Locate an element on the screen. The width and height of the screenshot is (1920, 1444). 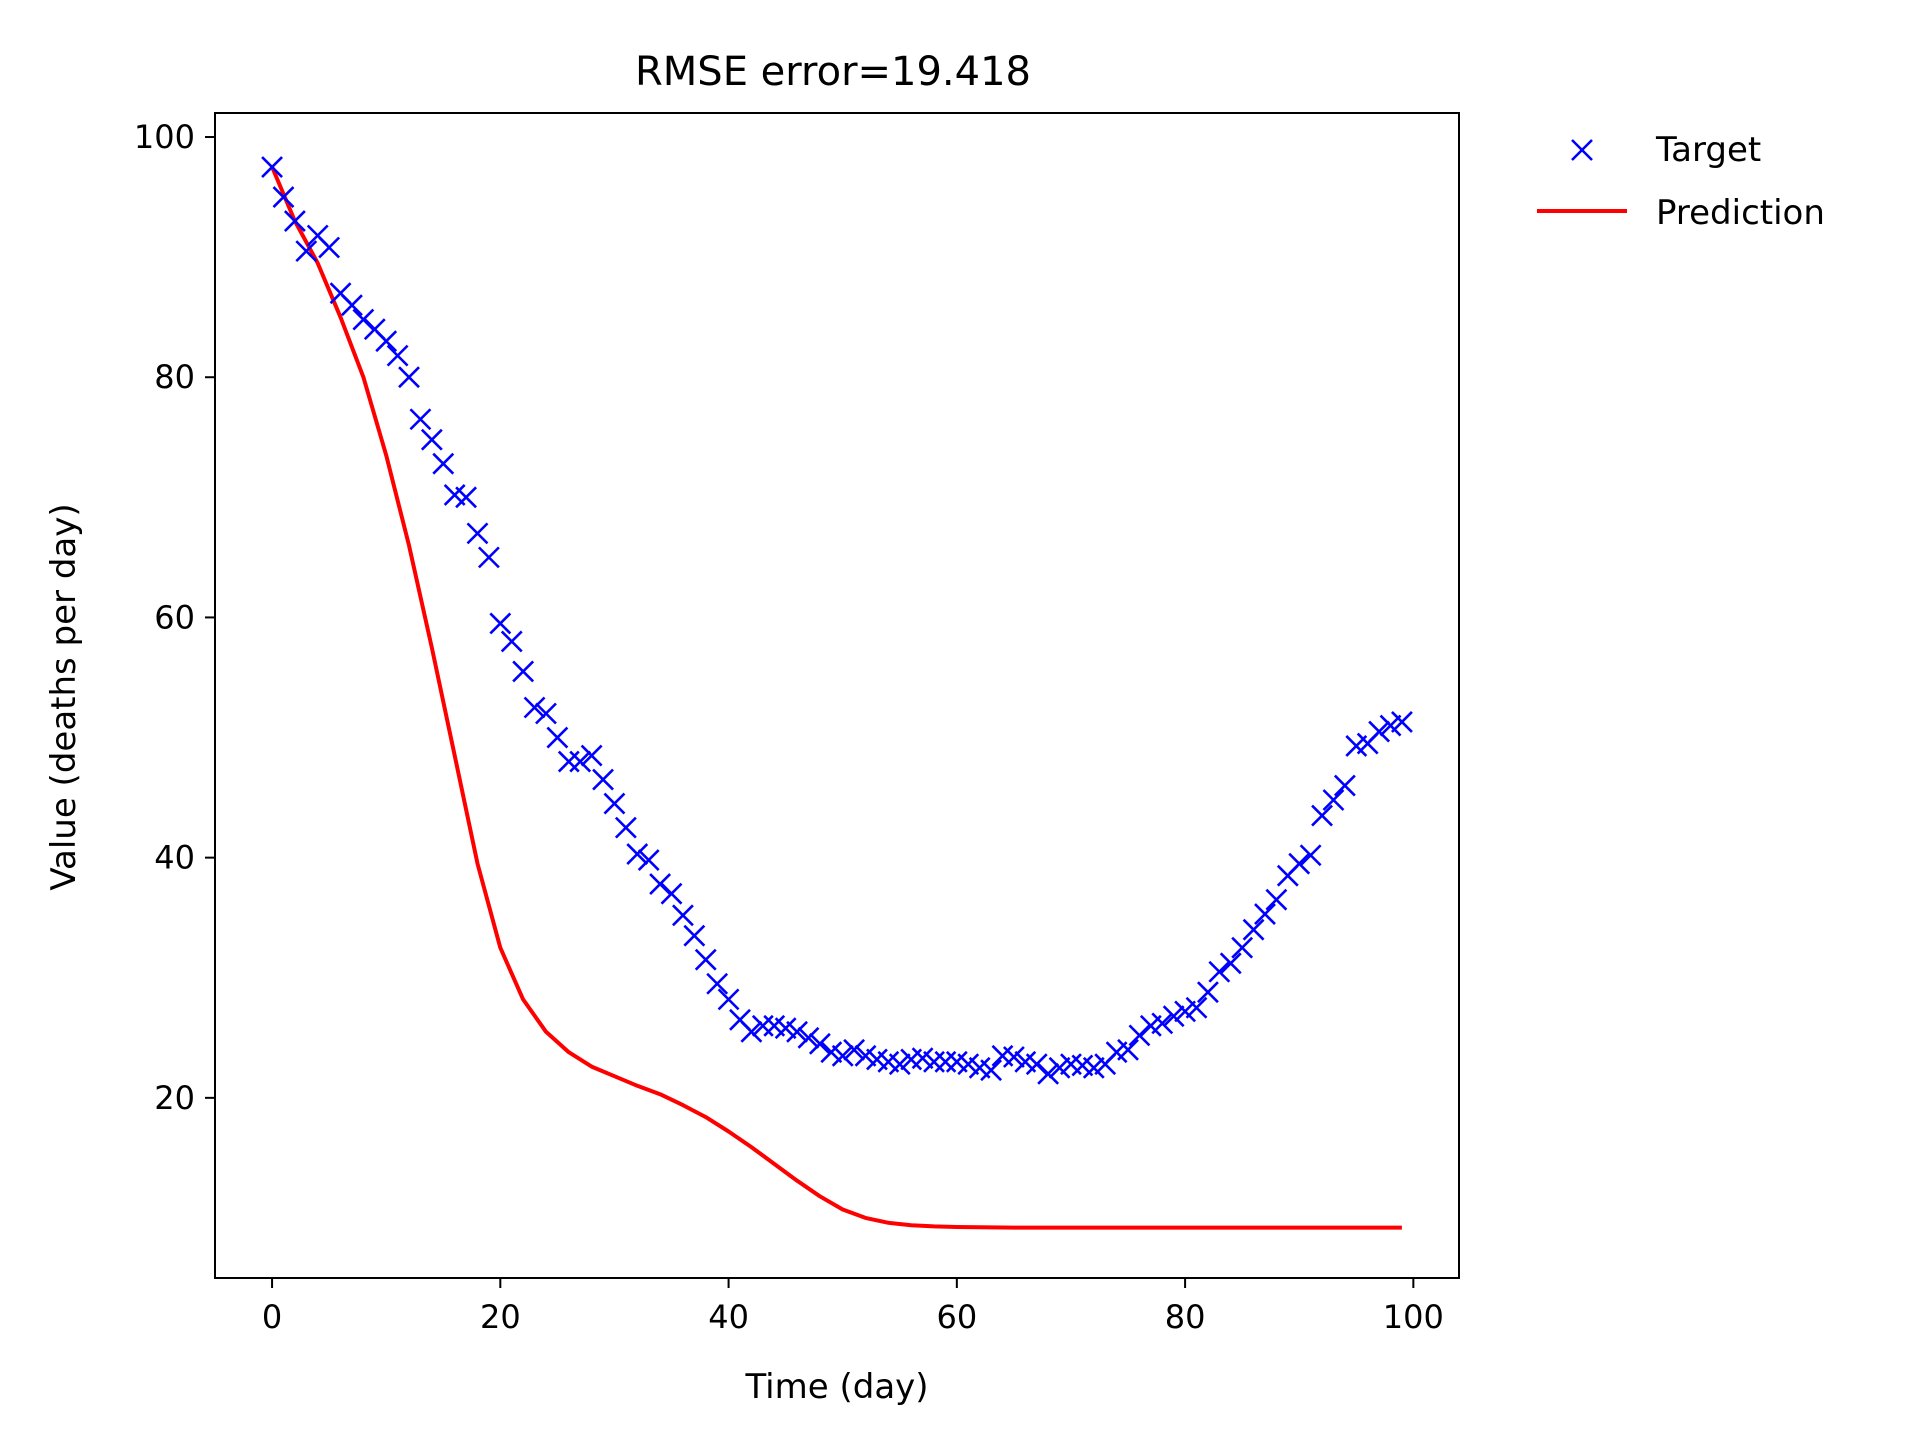
y-tick-label: 100 is located at coordinates (164, 137).